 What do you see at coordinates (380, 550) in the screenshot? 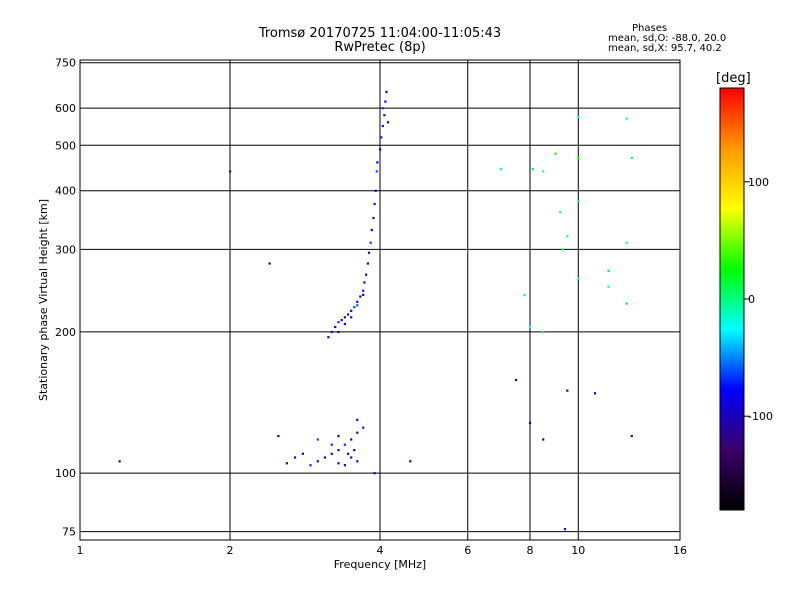
I see `x-tick-label: 4` at bounding box center [380, 550].